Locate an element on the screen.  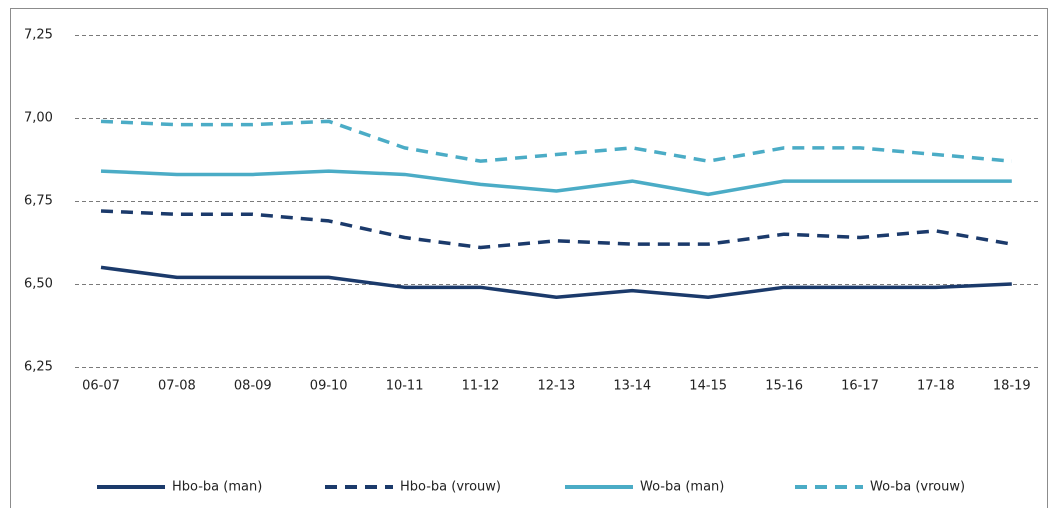
x-tick-label: 11-12 is located at coordinates (481, 386).